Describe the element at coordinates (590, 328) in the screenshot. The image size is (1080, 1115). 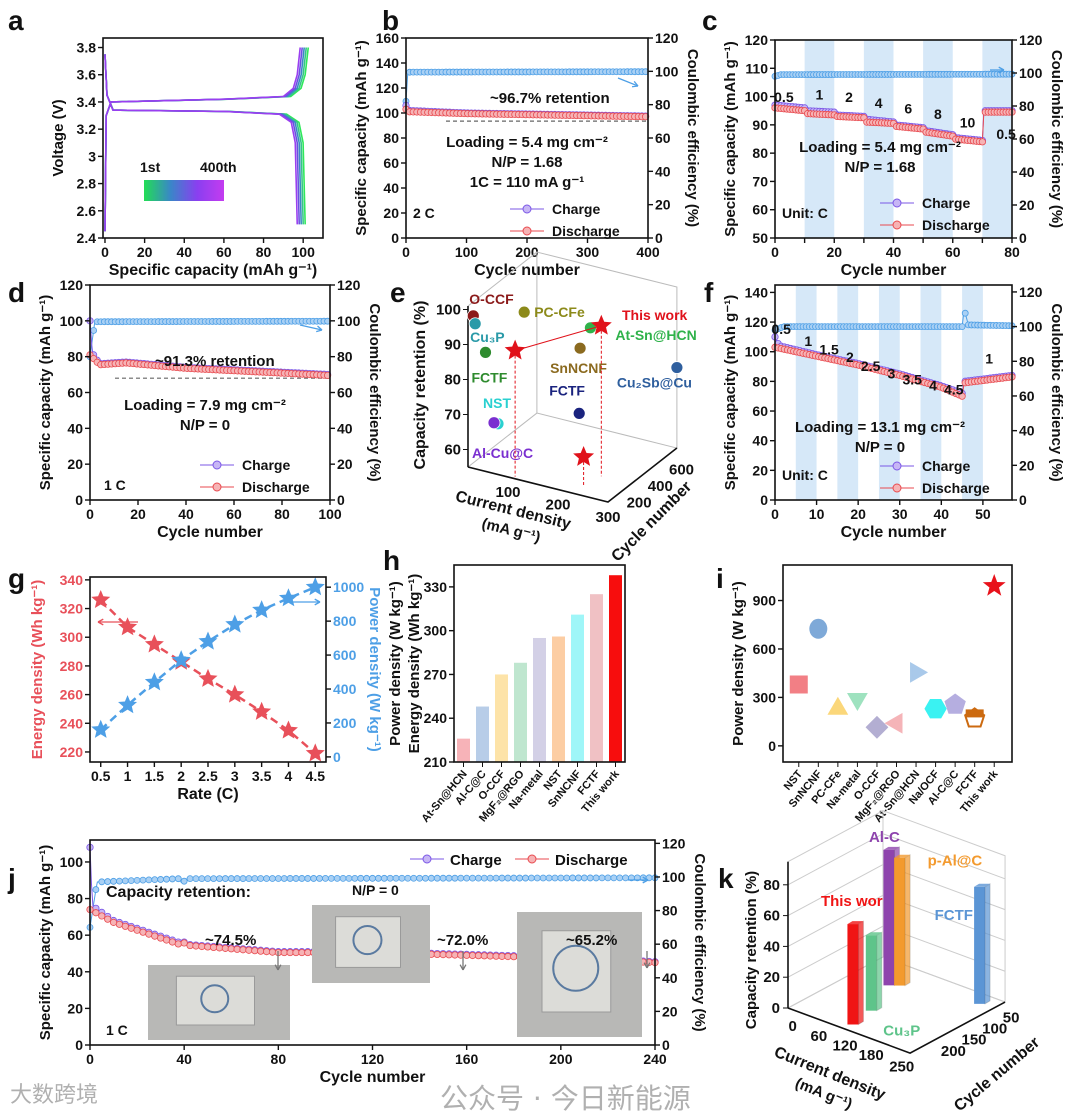
I see `data-point-At-Sn@HCN` at that location.